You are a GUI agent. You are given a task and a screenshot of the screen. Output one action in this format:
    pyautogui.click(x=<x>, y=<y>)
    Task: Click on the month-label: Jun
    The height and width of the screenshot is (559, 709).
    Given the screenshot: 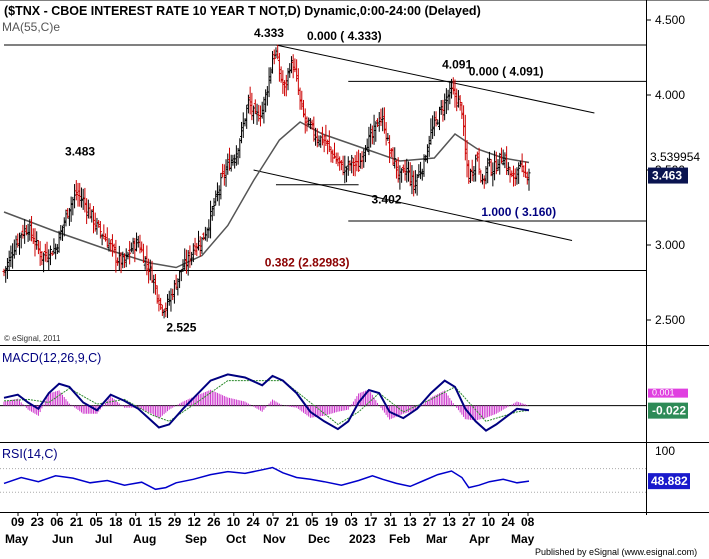 What is the action you would take?
    pyautogui.click(x=62, y=539)
    